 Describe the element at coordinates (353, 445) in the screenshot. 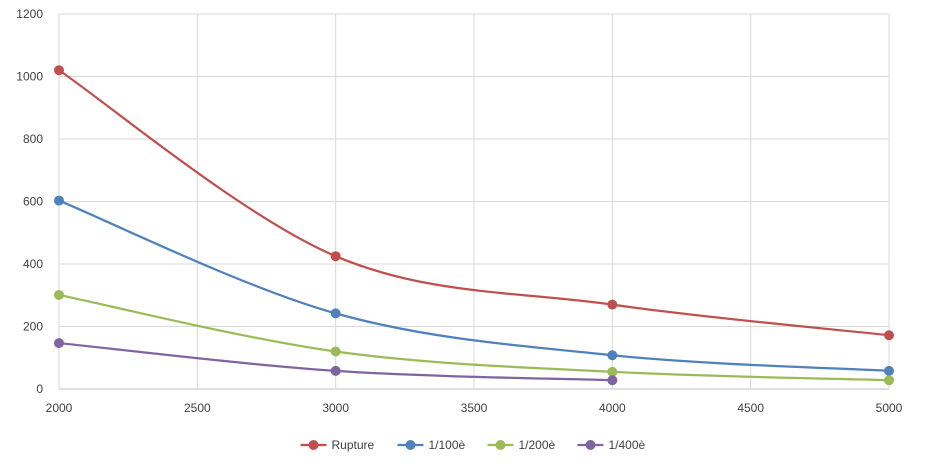

I see `legend-label: Rupture` at that location.